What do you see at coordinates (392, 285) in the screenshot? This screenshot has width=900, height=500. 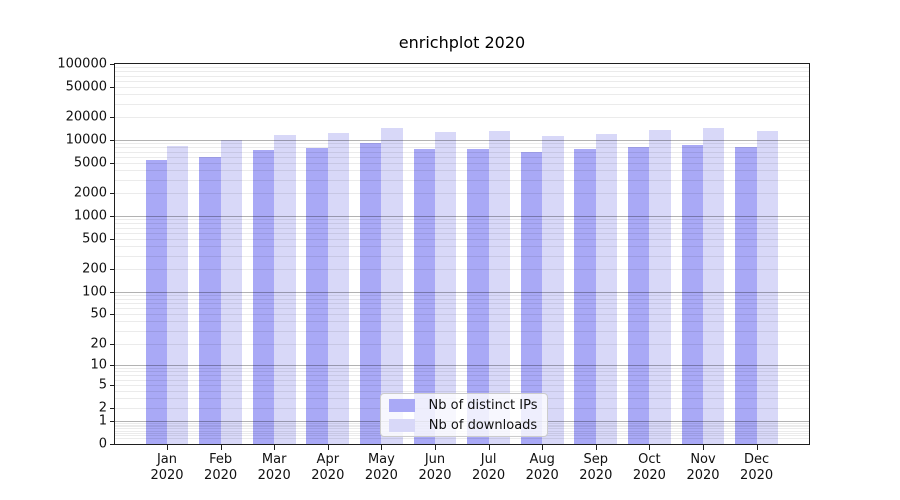 I see `bar-downloads-may` at bounding box center [392, 285].